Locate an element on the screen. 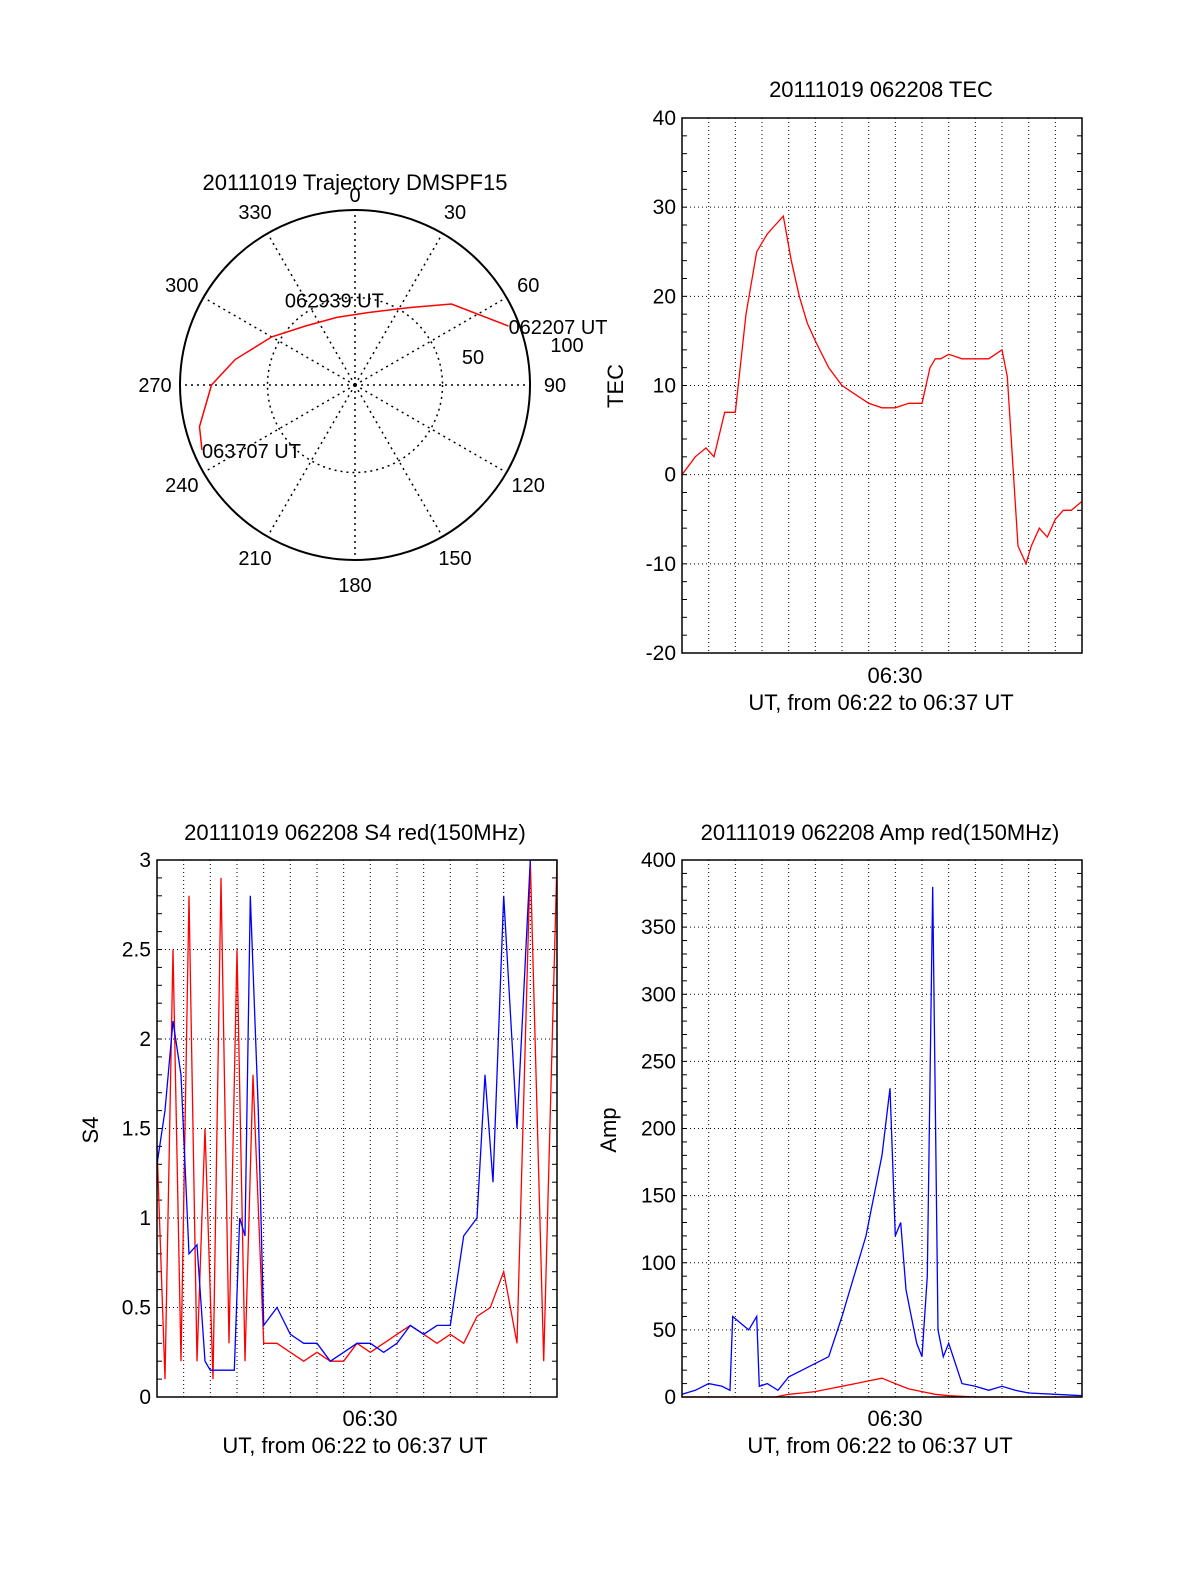 The height and width of the screenshot is (1575, 1200). trajectory-annotation: 063707 UT is located at coordinates (251, 452).